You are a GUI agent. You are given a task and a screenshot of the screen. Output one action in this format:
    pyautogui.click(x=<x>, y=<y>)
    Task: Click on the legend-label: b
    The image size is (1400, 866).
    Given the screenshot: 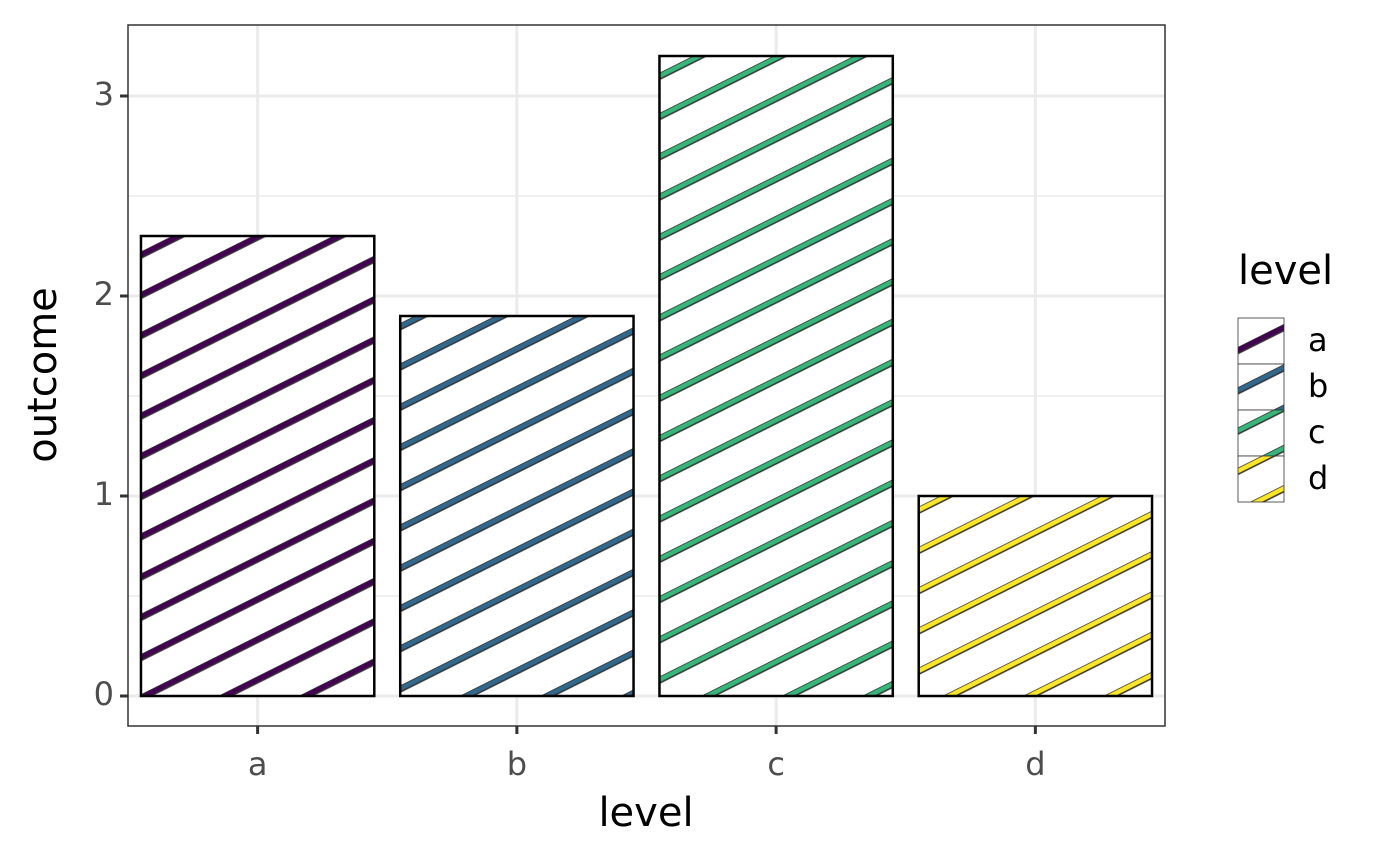 What is the action you would take?
    pyautogui.click(x=1318, y=386)
    